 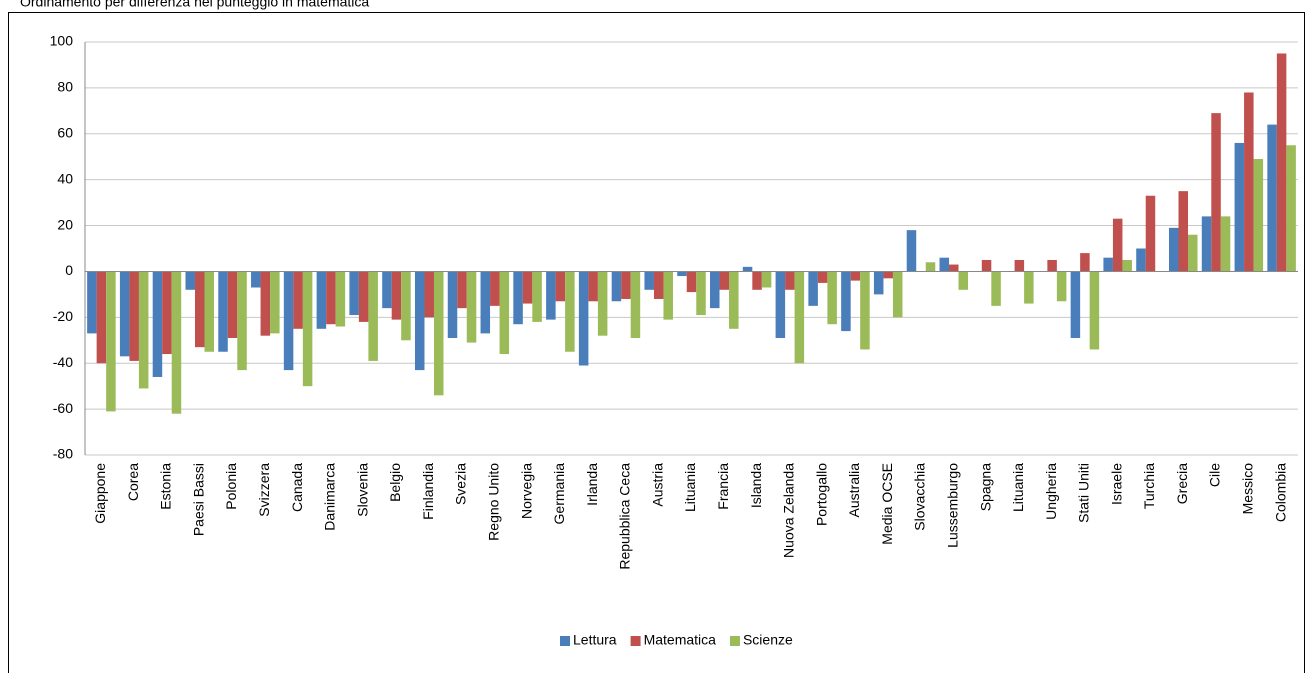 What do you see at coordinates (1149, 486) in the screenshot?
I see `x-tick-label: Turchia` at bounding box center [1149, 486].